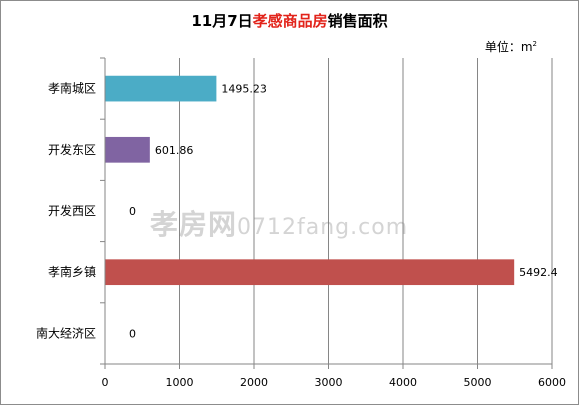 This screenshot has height=405, width=579. What do you see at coordinates (66, 332) in the screenshot?
I see `category-label: 南大经济区` at bounding box center [66, 332].